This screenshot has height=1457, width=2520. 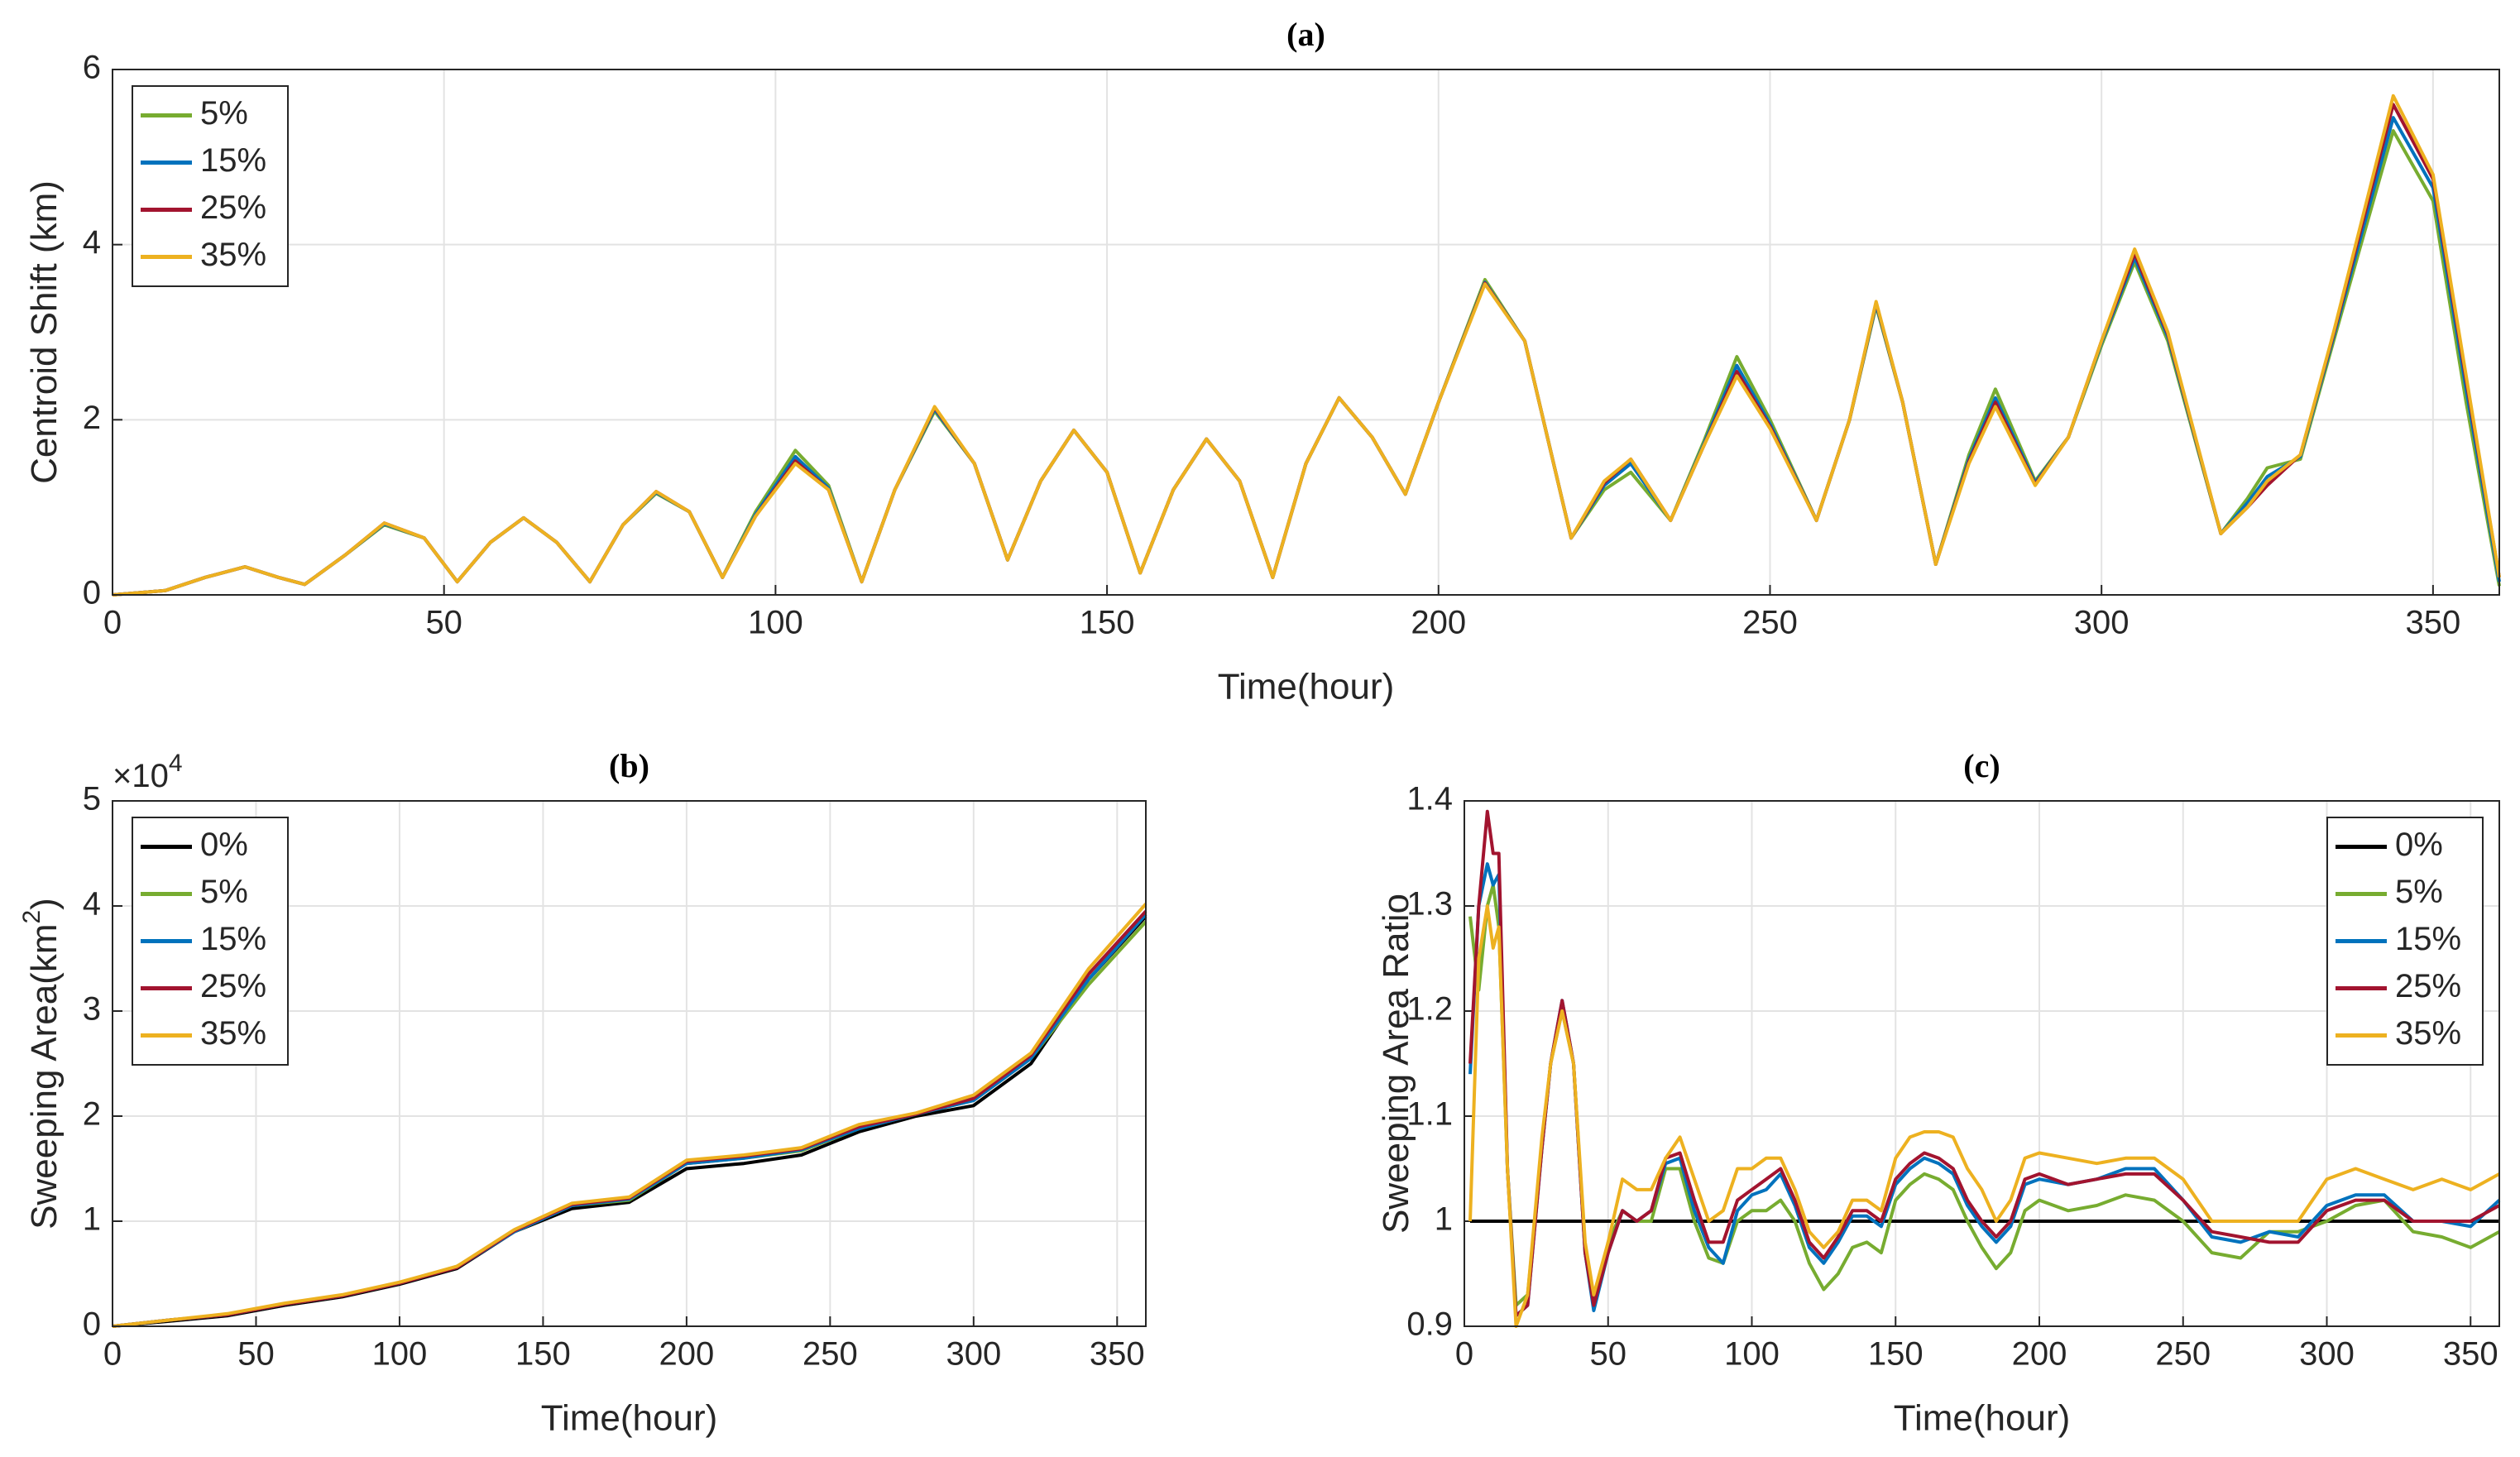 I want to click on y-tick-label: 1.4, so click(x=1429, y=799).